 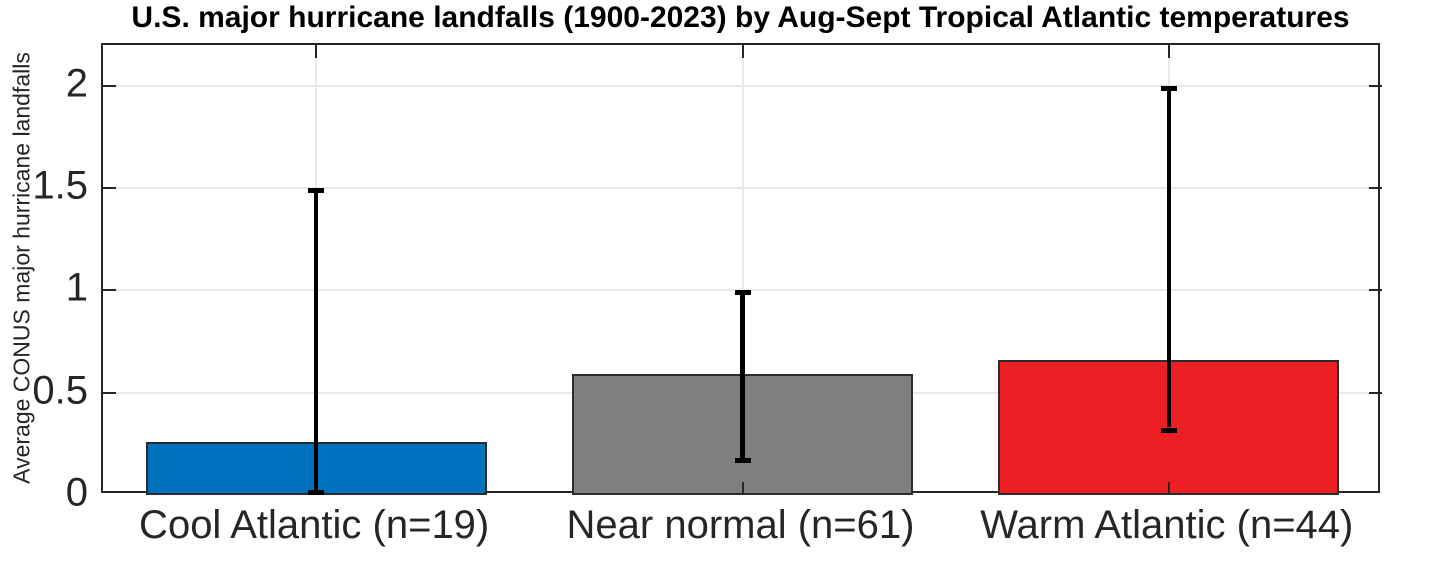 What do you see at coordinates (1167, 525) in the screenshot?
I see `x-tick-label: Warm Atlantic (n=44)` at bounding box center [1167, 525].